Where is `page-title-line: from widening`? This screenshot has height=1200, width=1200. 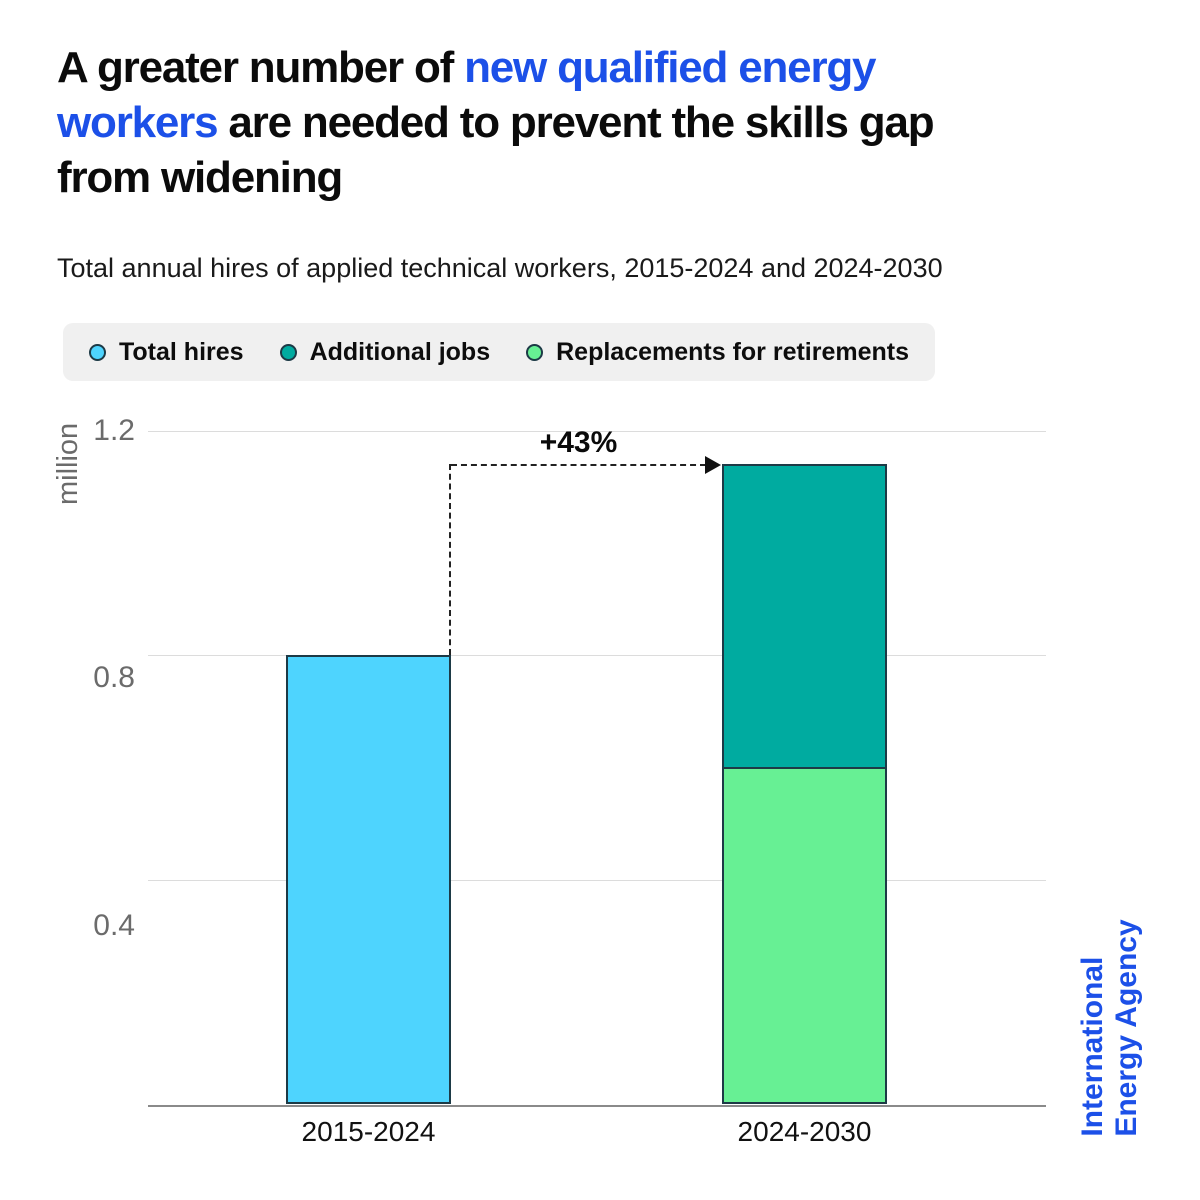 page-title-line: from widening is located at coordinates (577, 177).